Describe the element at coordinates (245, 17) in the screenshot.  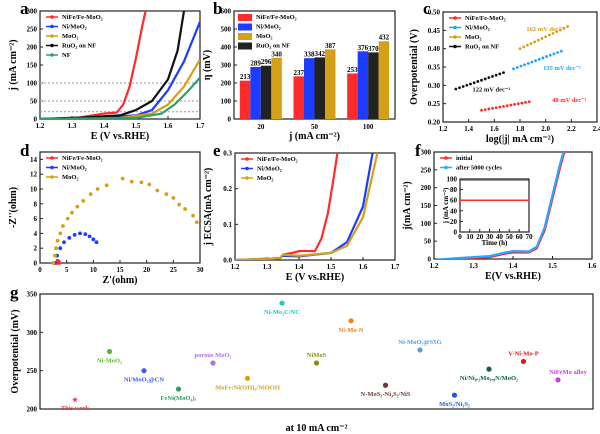
I see `legend-swatch` at that location.